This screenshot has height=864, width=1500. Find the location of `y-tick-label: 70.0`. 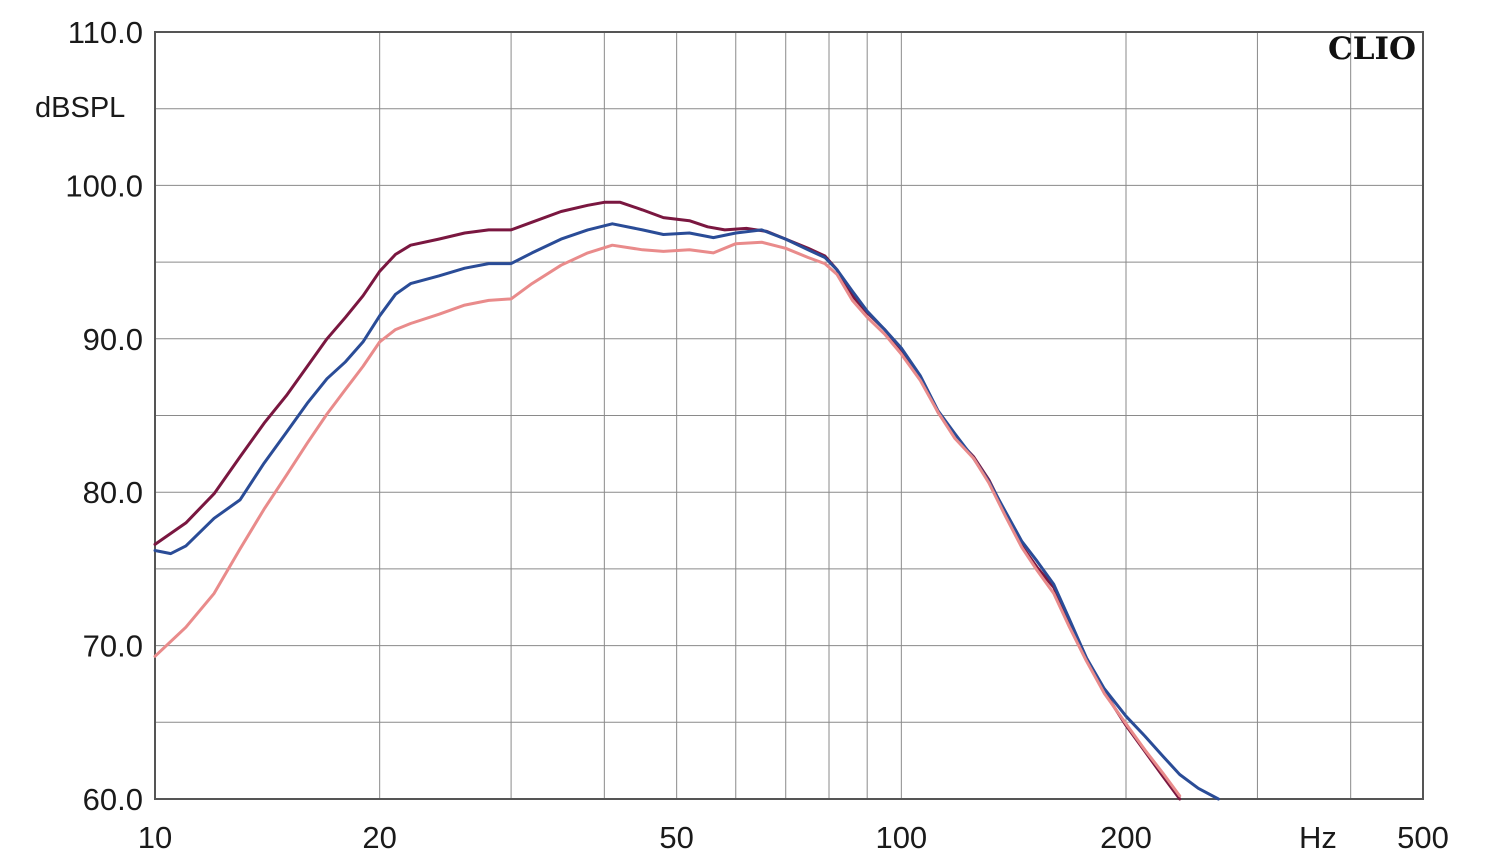

y-tick-label: 70.0 is located at coordinates (113, 646).